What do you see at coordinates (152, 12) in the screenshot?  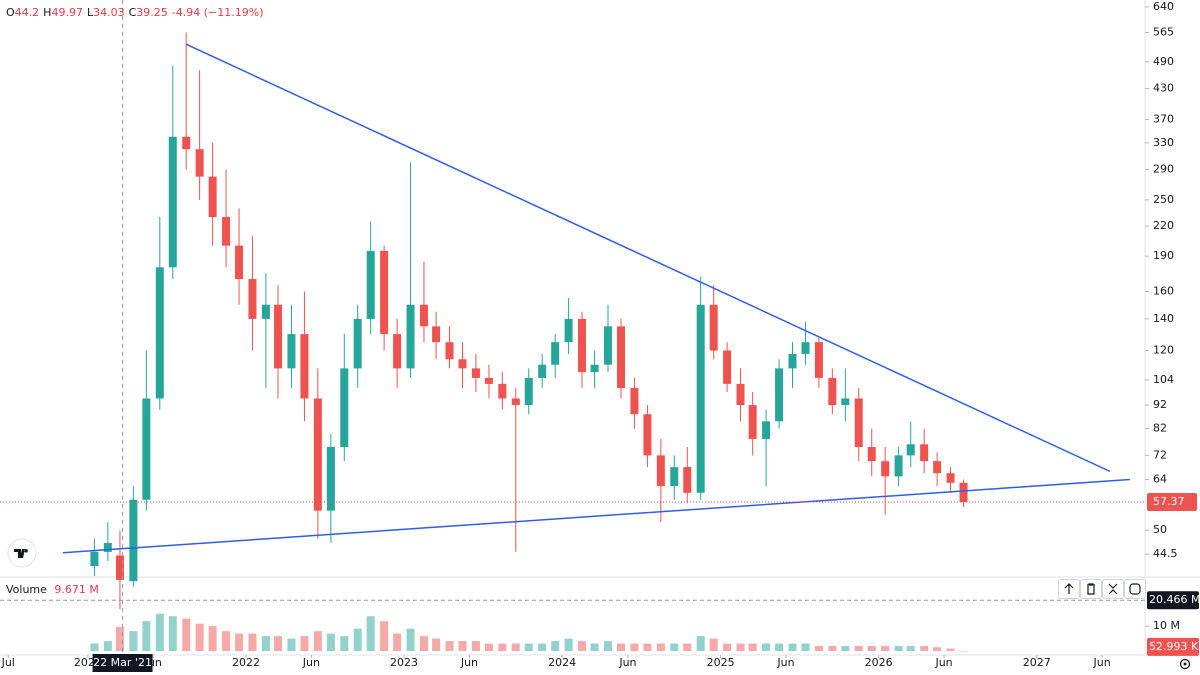 I see `legend-value: 39.25` at bounding box center [152, 12].